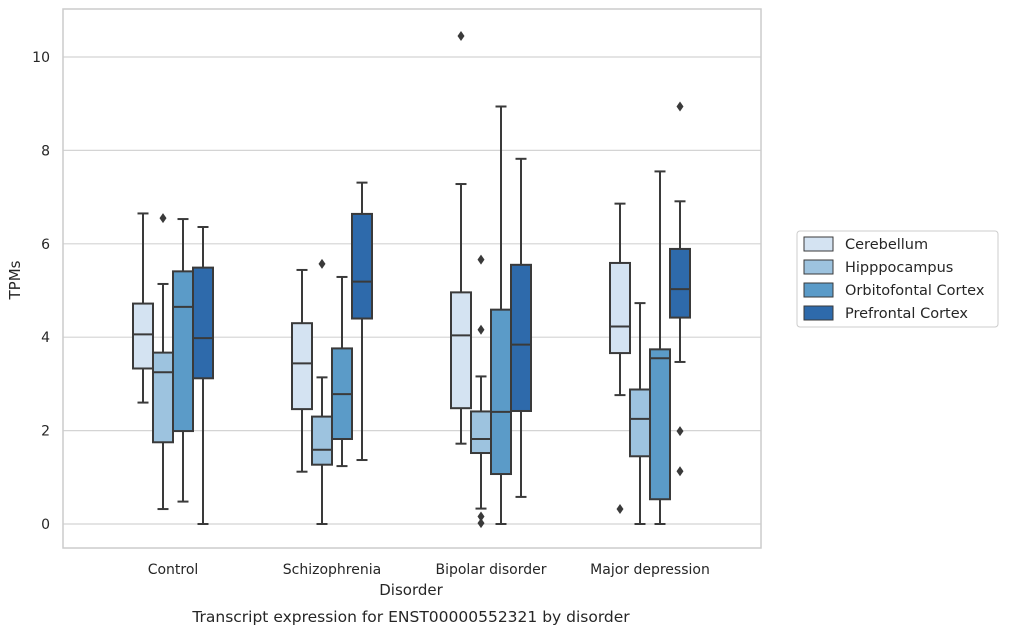  What do you see at coordinates (45, 245) in the screenshot?
I see `y-tick-label: 6` at bounding box center [45, 245].